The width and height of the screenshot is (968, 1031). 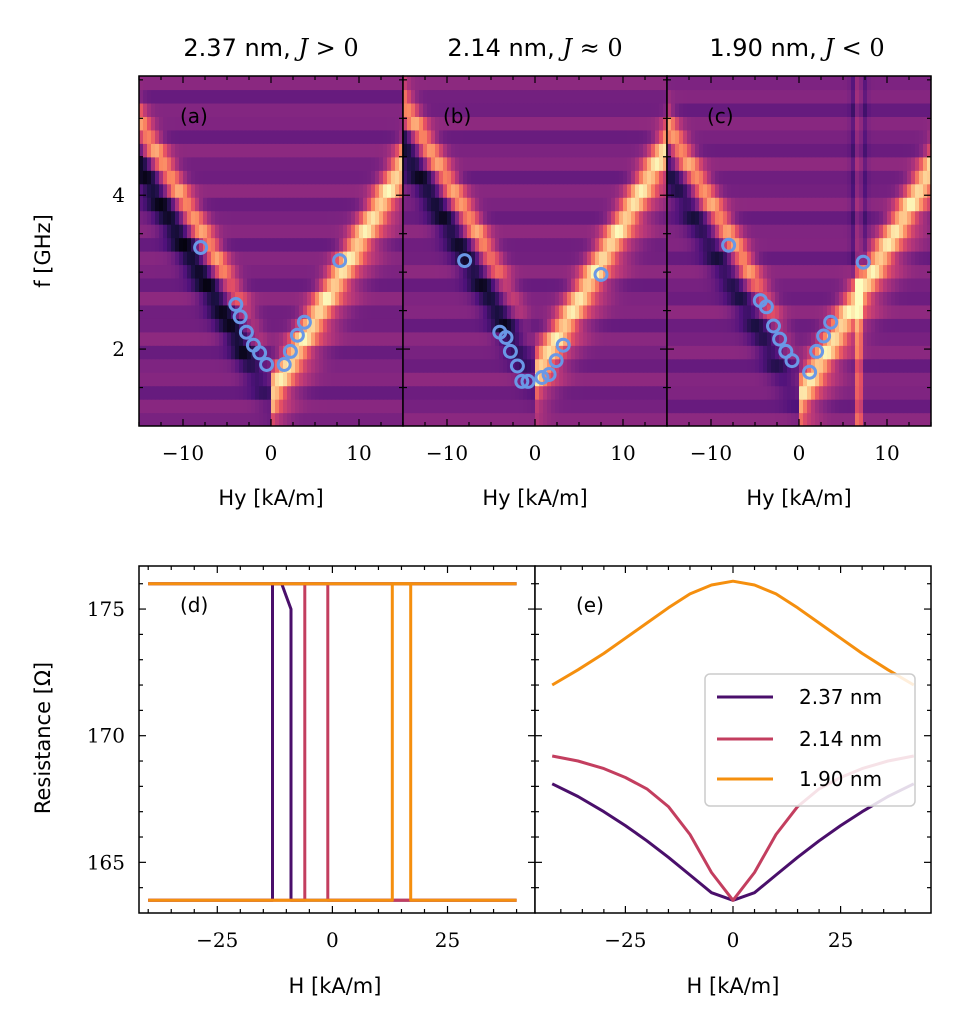 I want to click on legend-label-237: 2.37 nm, so click(x=840, y=697).